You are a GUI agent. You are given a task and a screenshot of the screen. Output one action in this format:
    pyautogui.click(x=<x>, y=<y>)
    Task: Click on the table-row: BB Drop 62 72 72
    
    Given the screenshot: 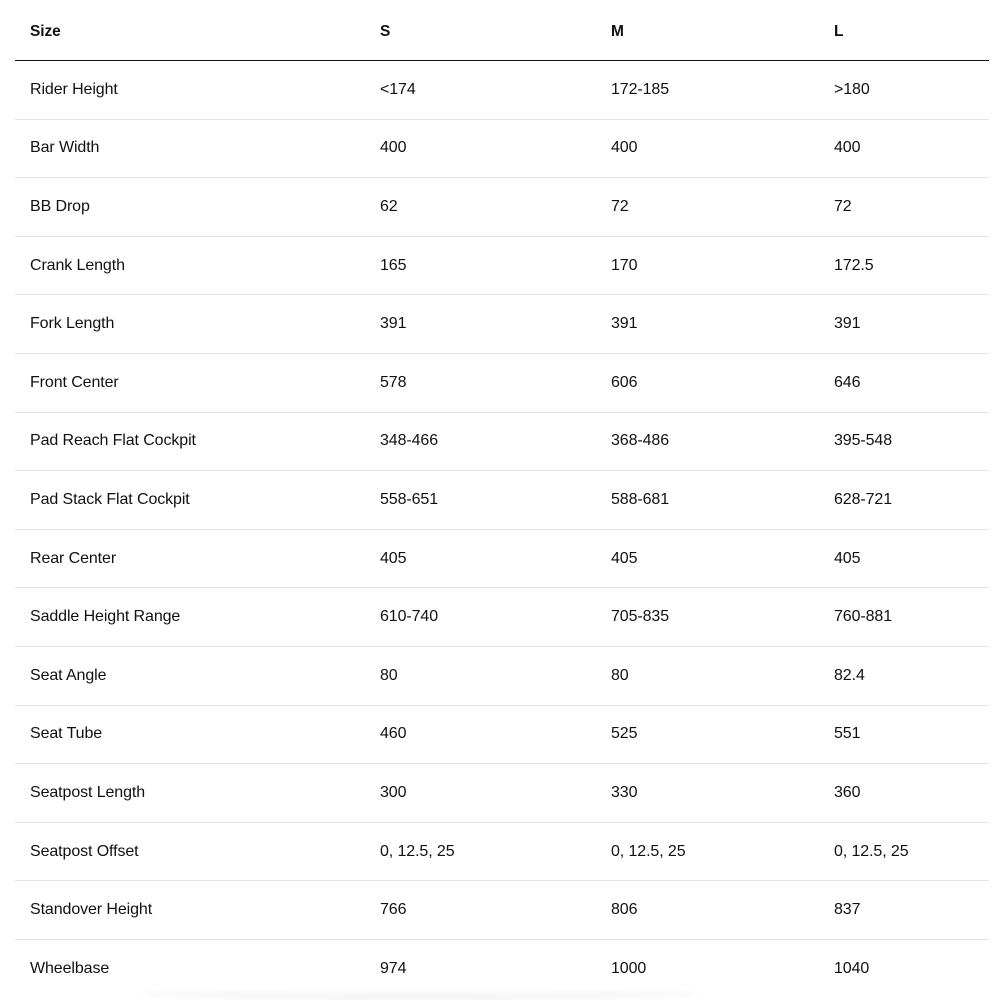 What is the action you would take?
    pyautogui.click(x=502, y=207)
    